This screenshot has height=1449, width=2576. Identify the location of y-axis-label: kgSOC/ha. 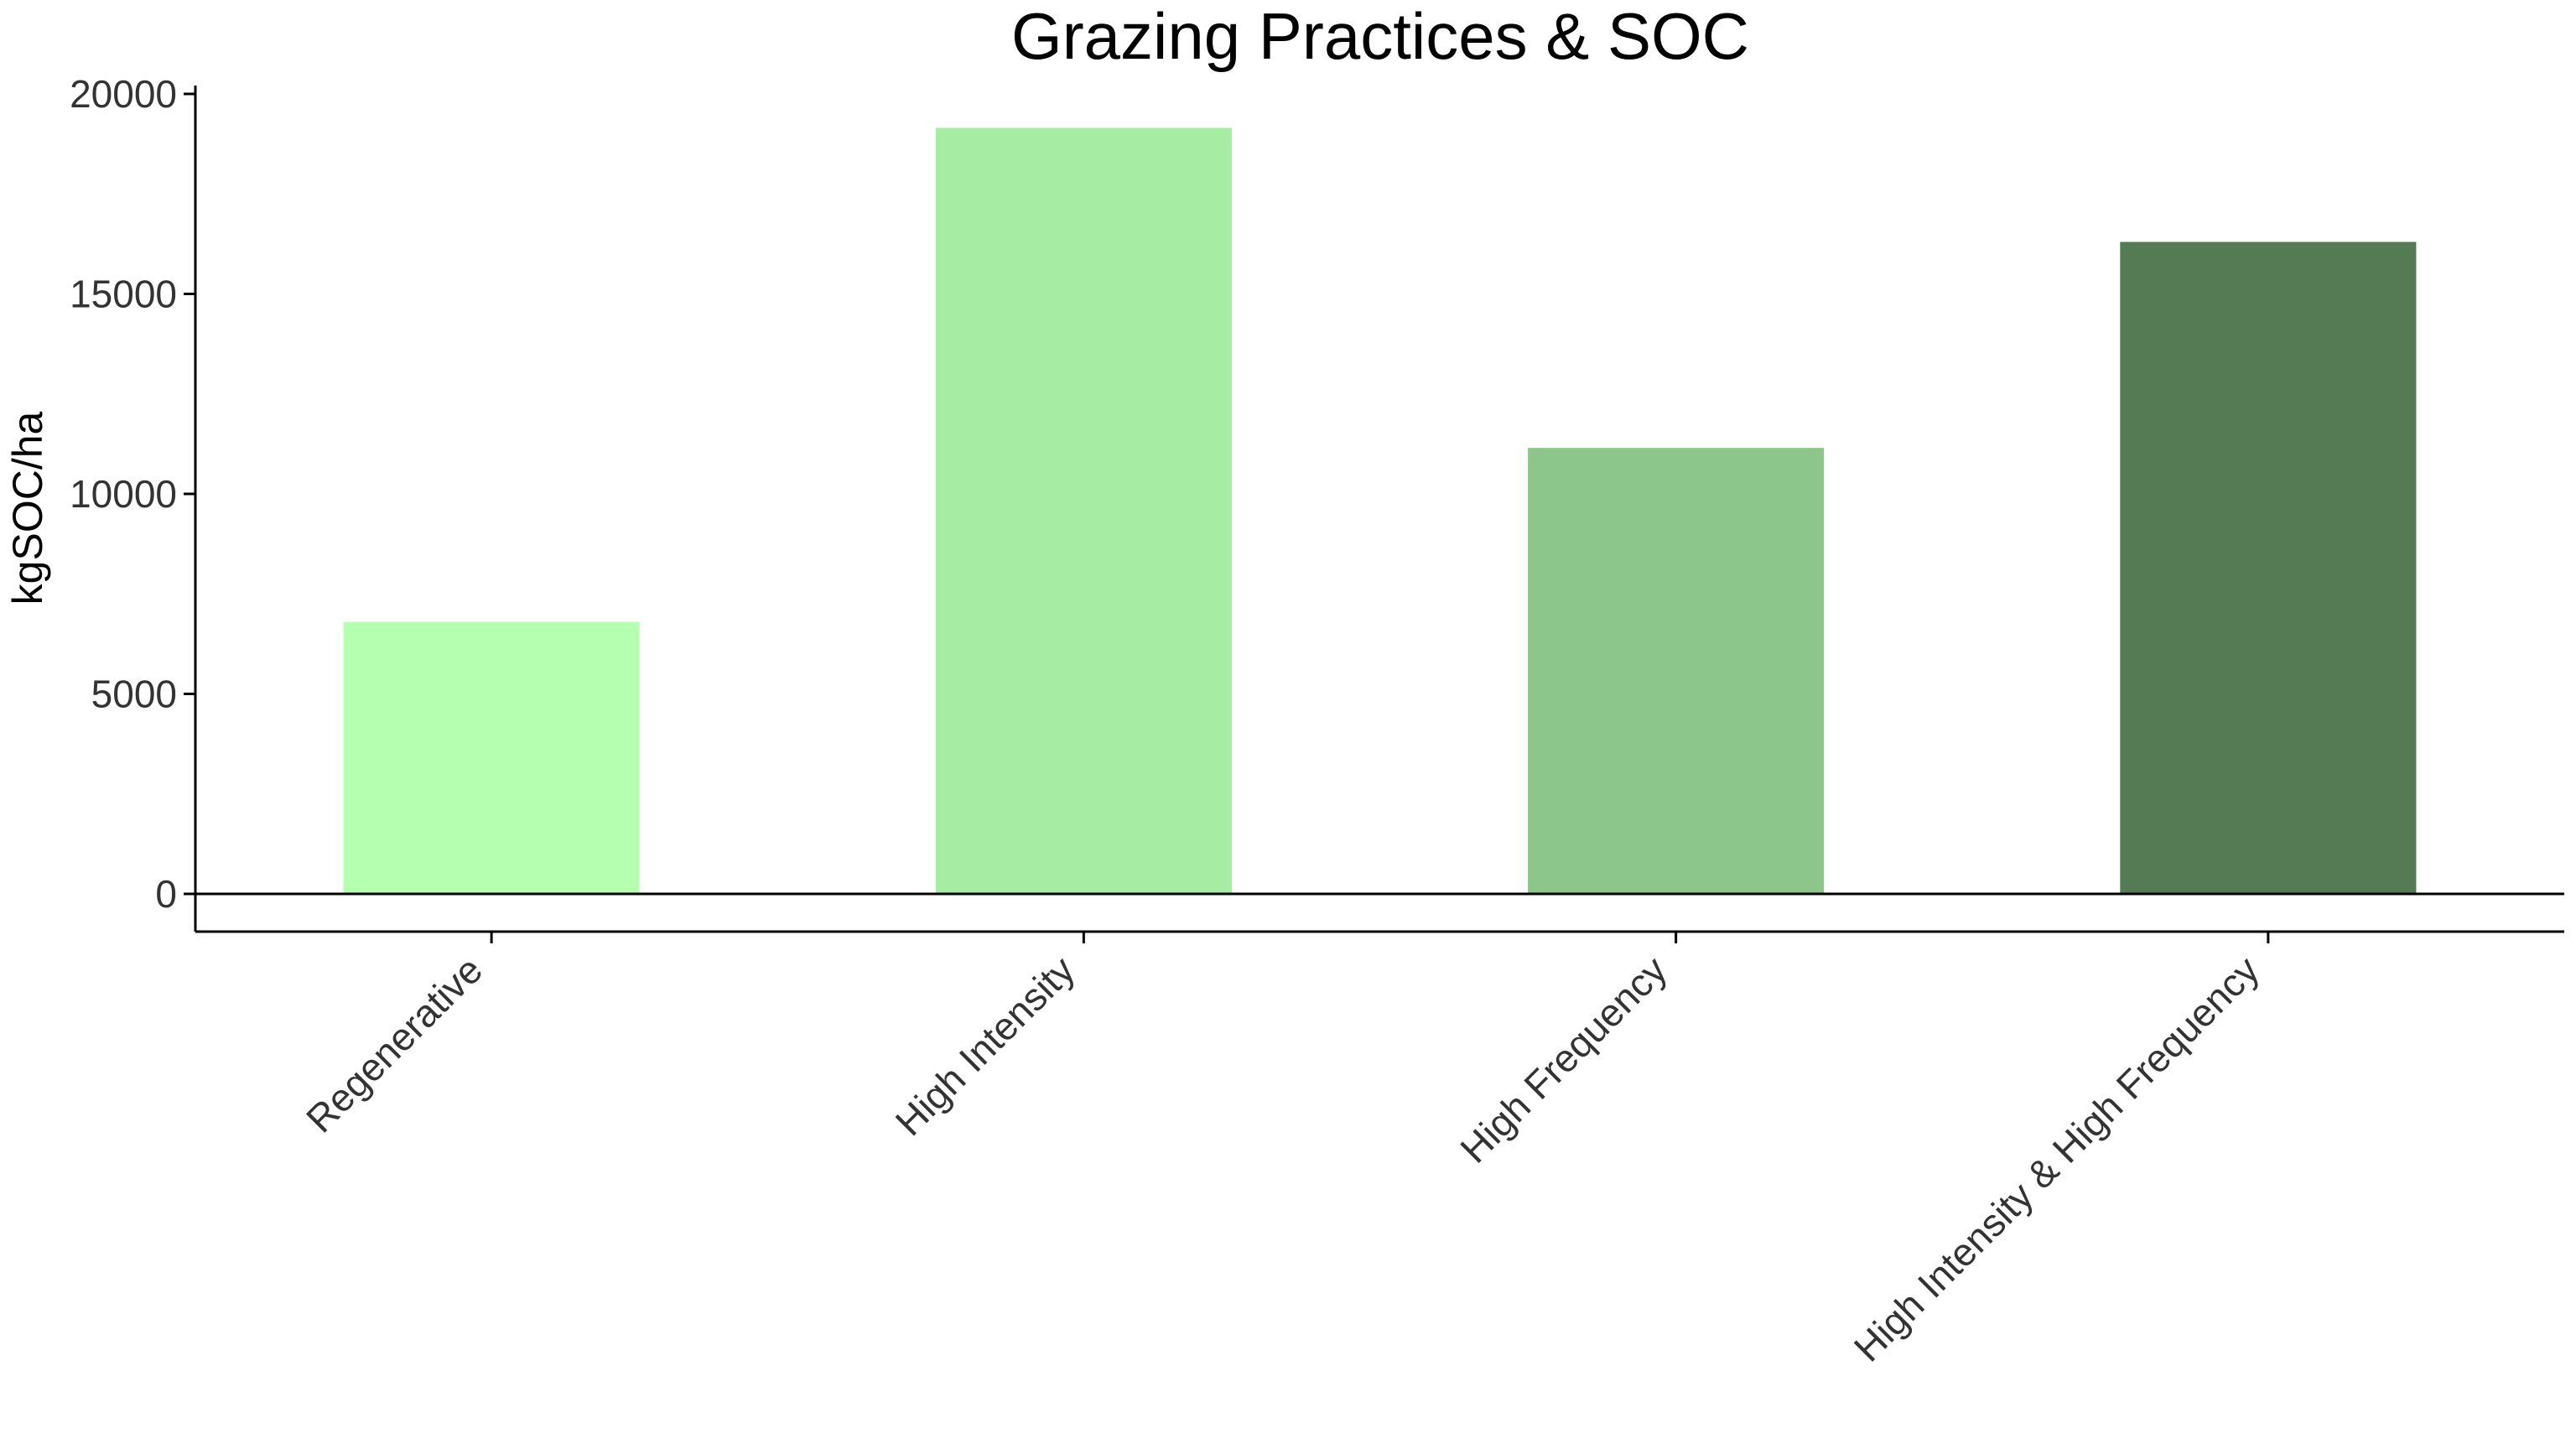
(27, 508).